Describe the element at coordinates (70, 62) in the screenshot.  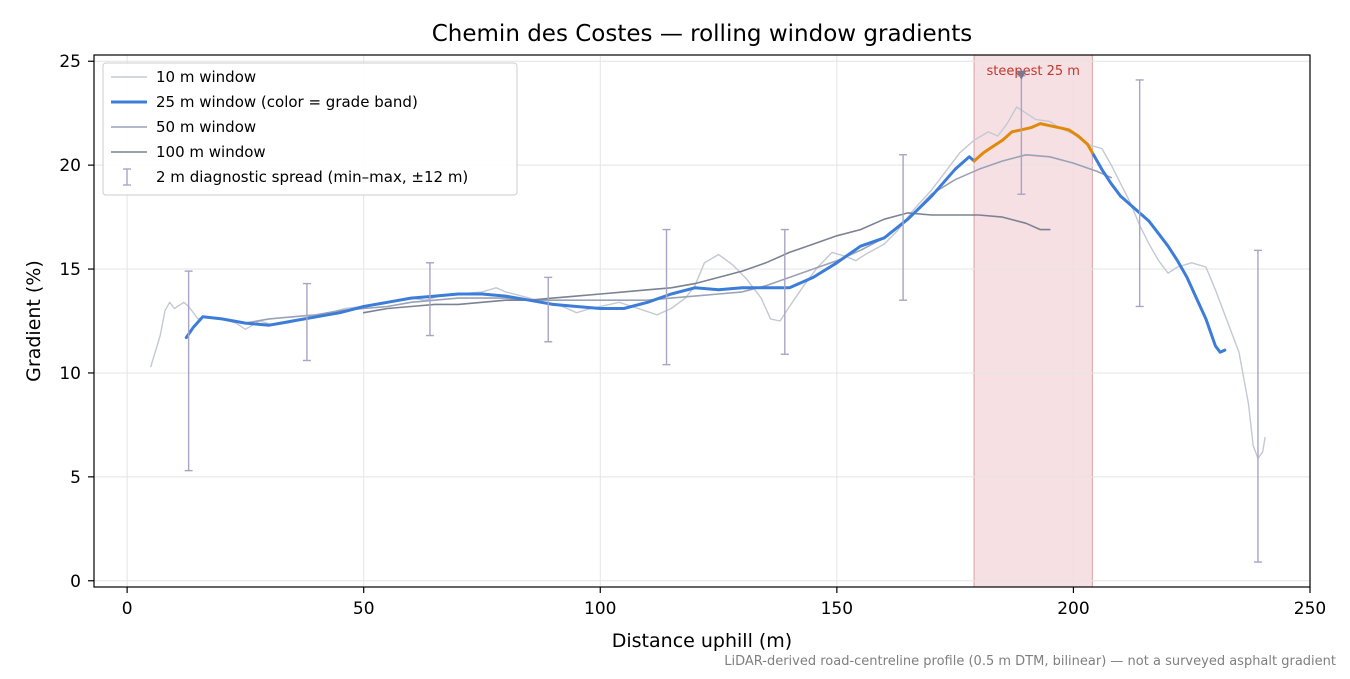
I see `y-tick-label: 25` at that location.